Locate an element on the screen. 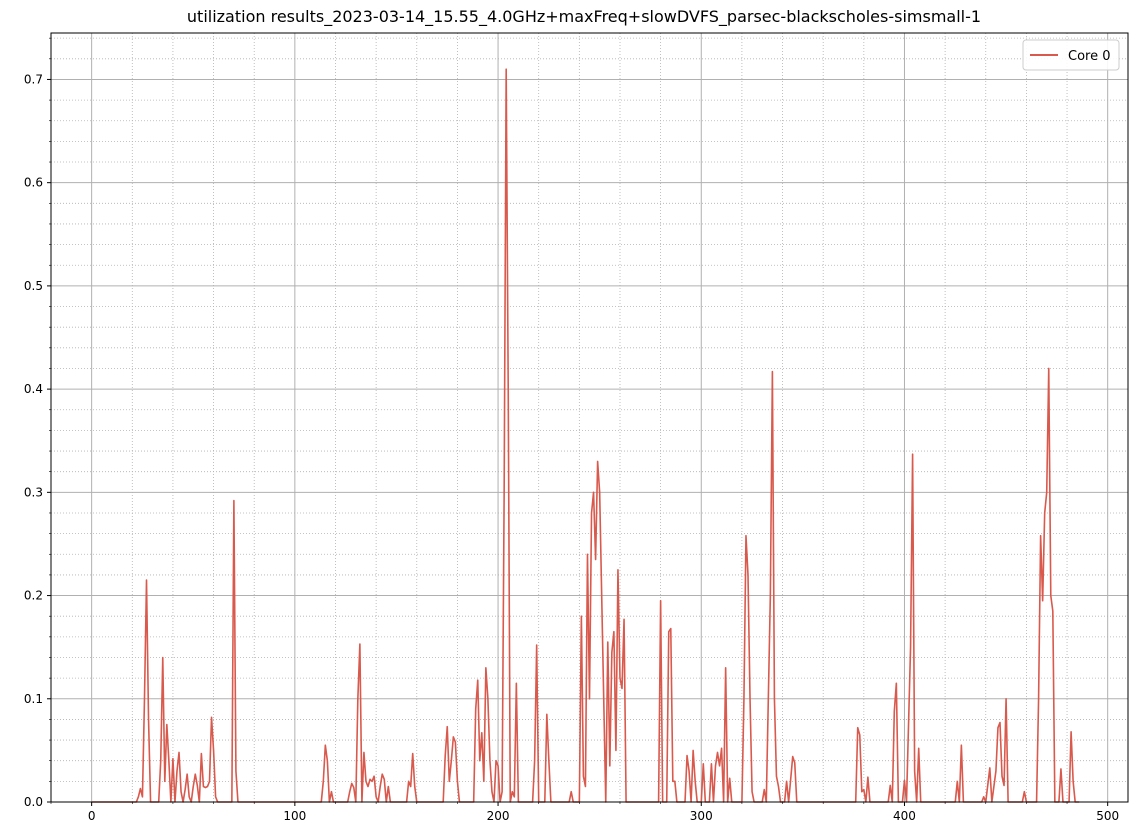  y-tick-label: 0.1 is located at coordinates (33, 699).